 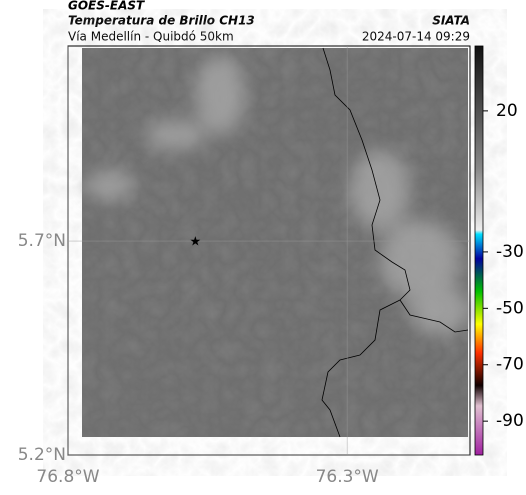 I want to click on lon-tick-label: 76.3°W, so click(x=347, y=477).